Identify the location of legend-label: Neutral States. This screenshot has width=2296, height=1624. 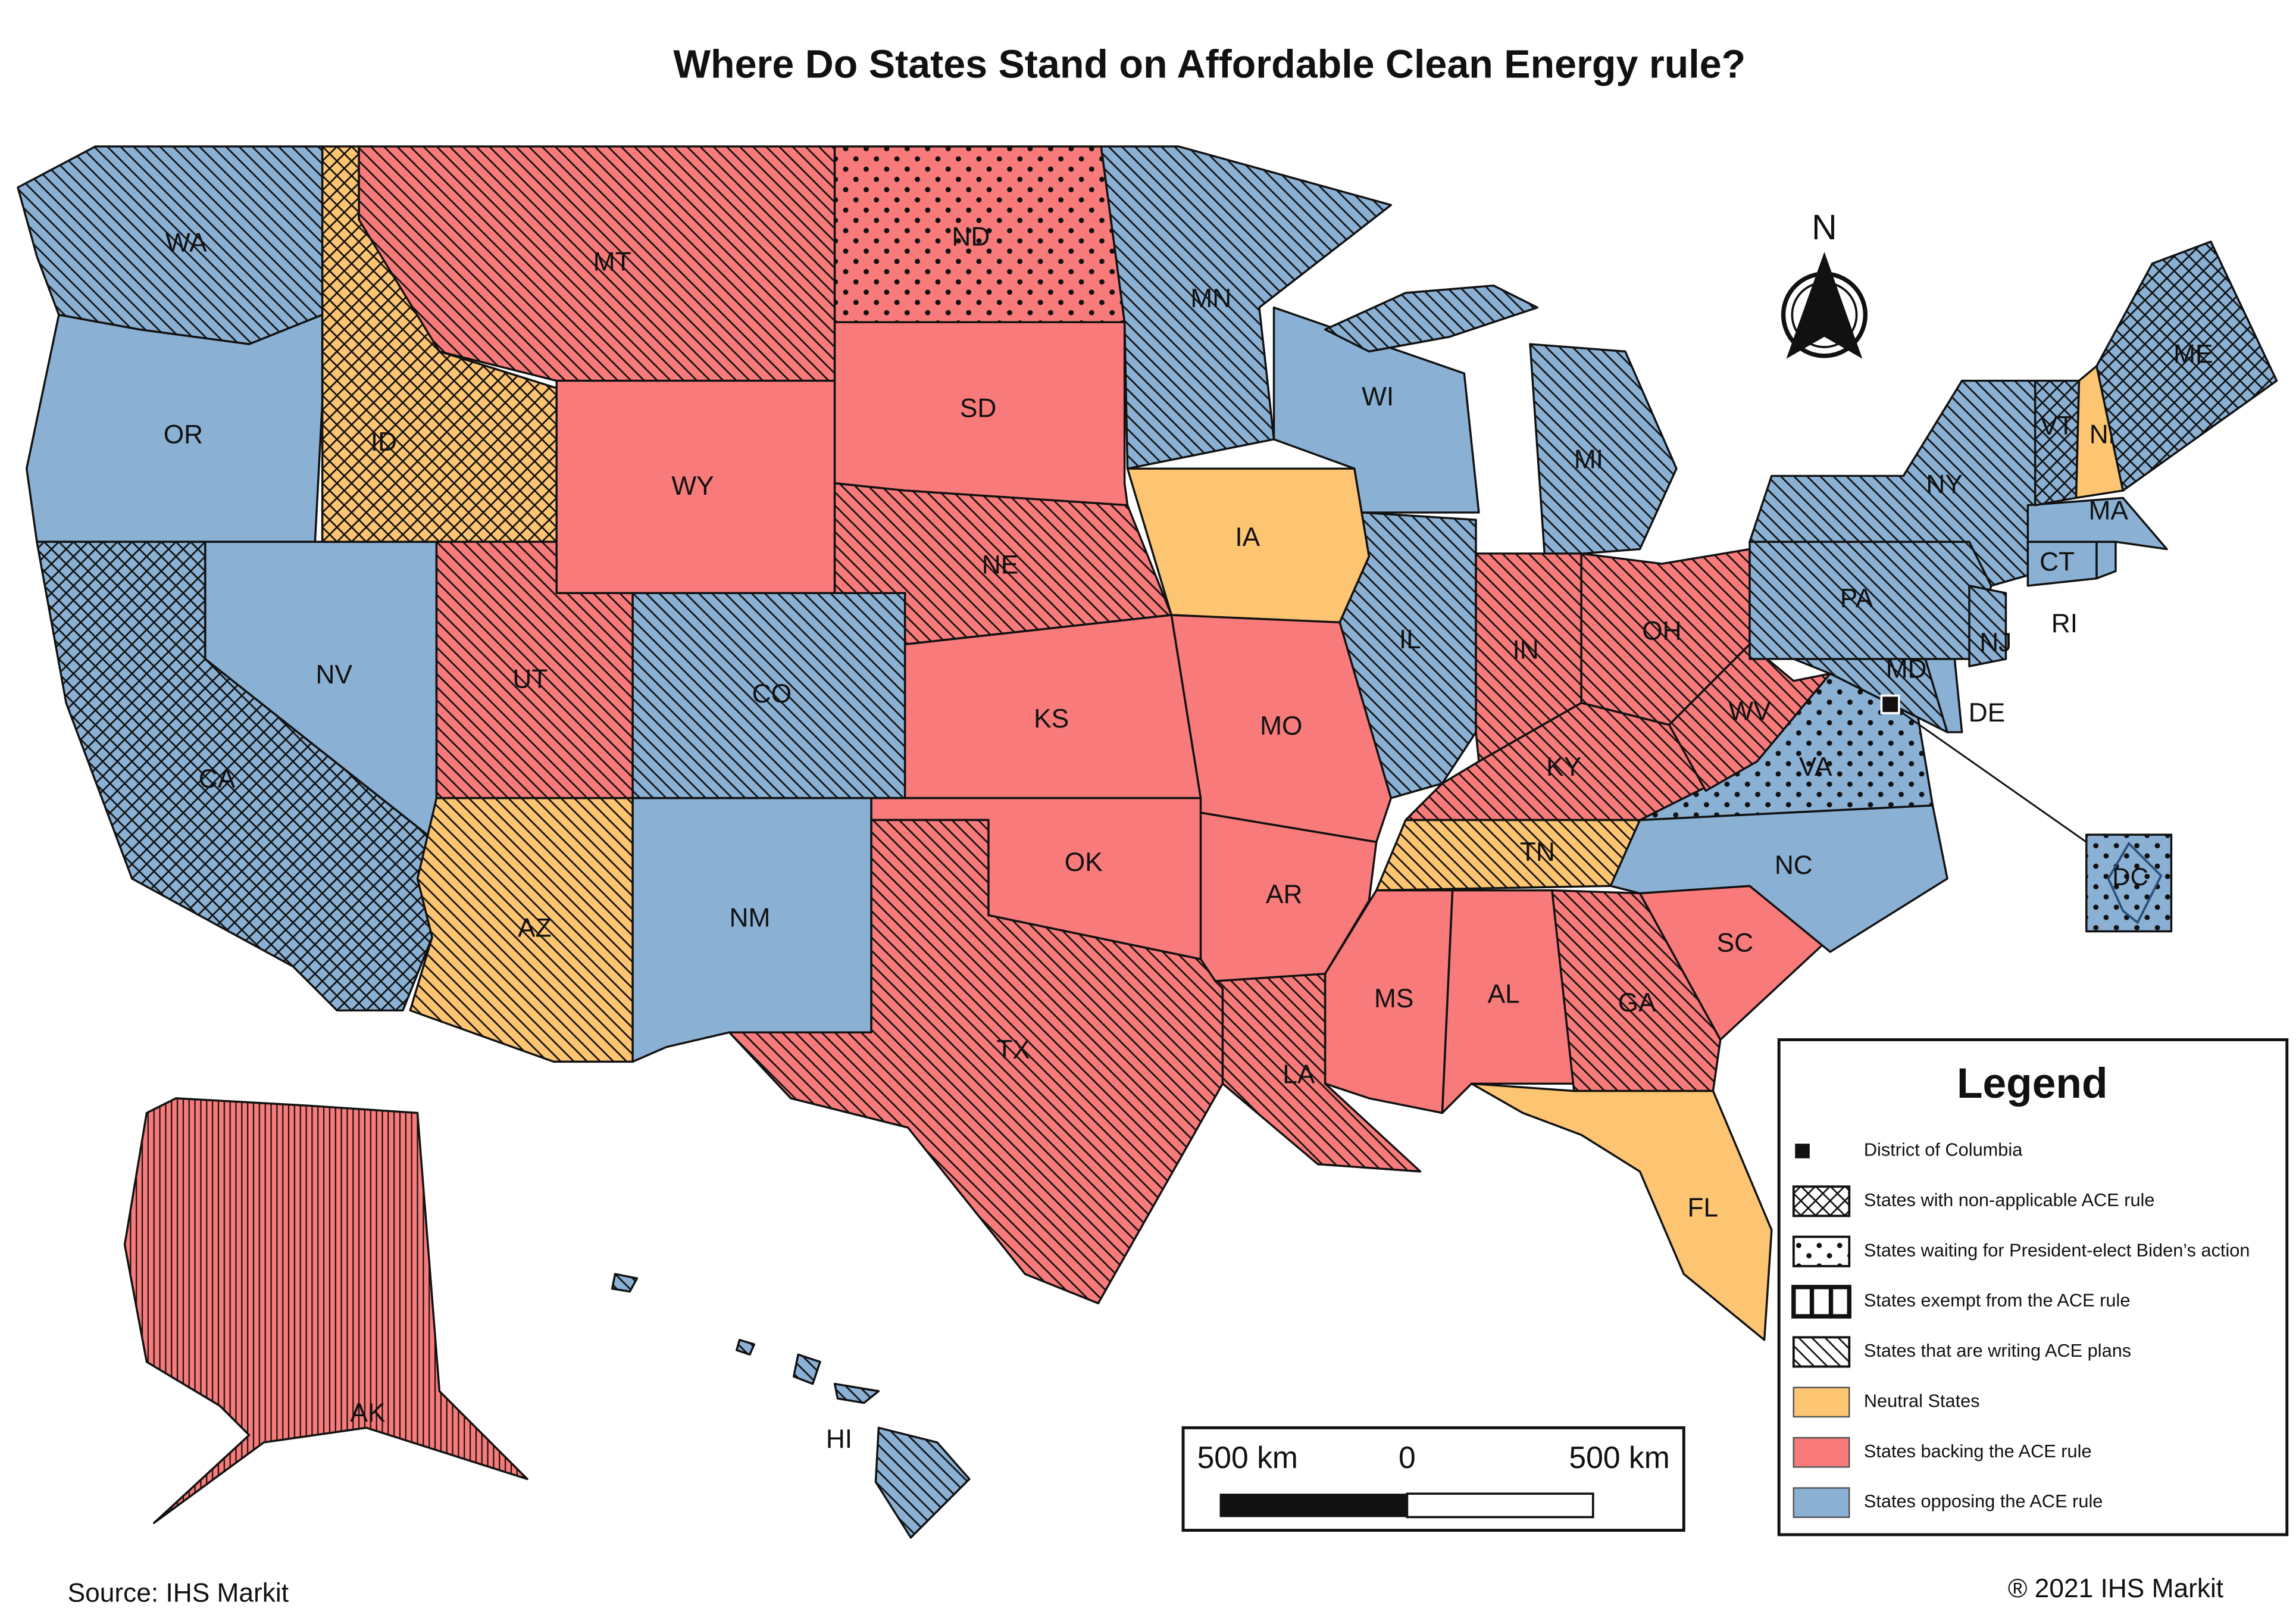
(1922, 1401).